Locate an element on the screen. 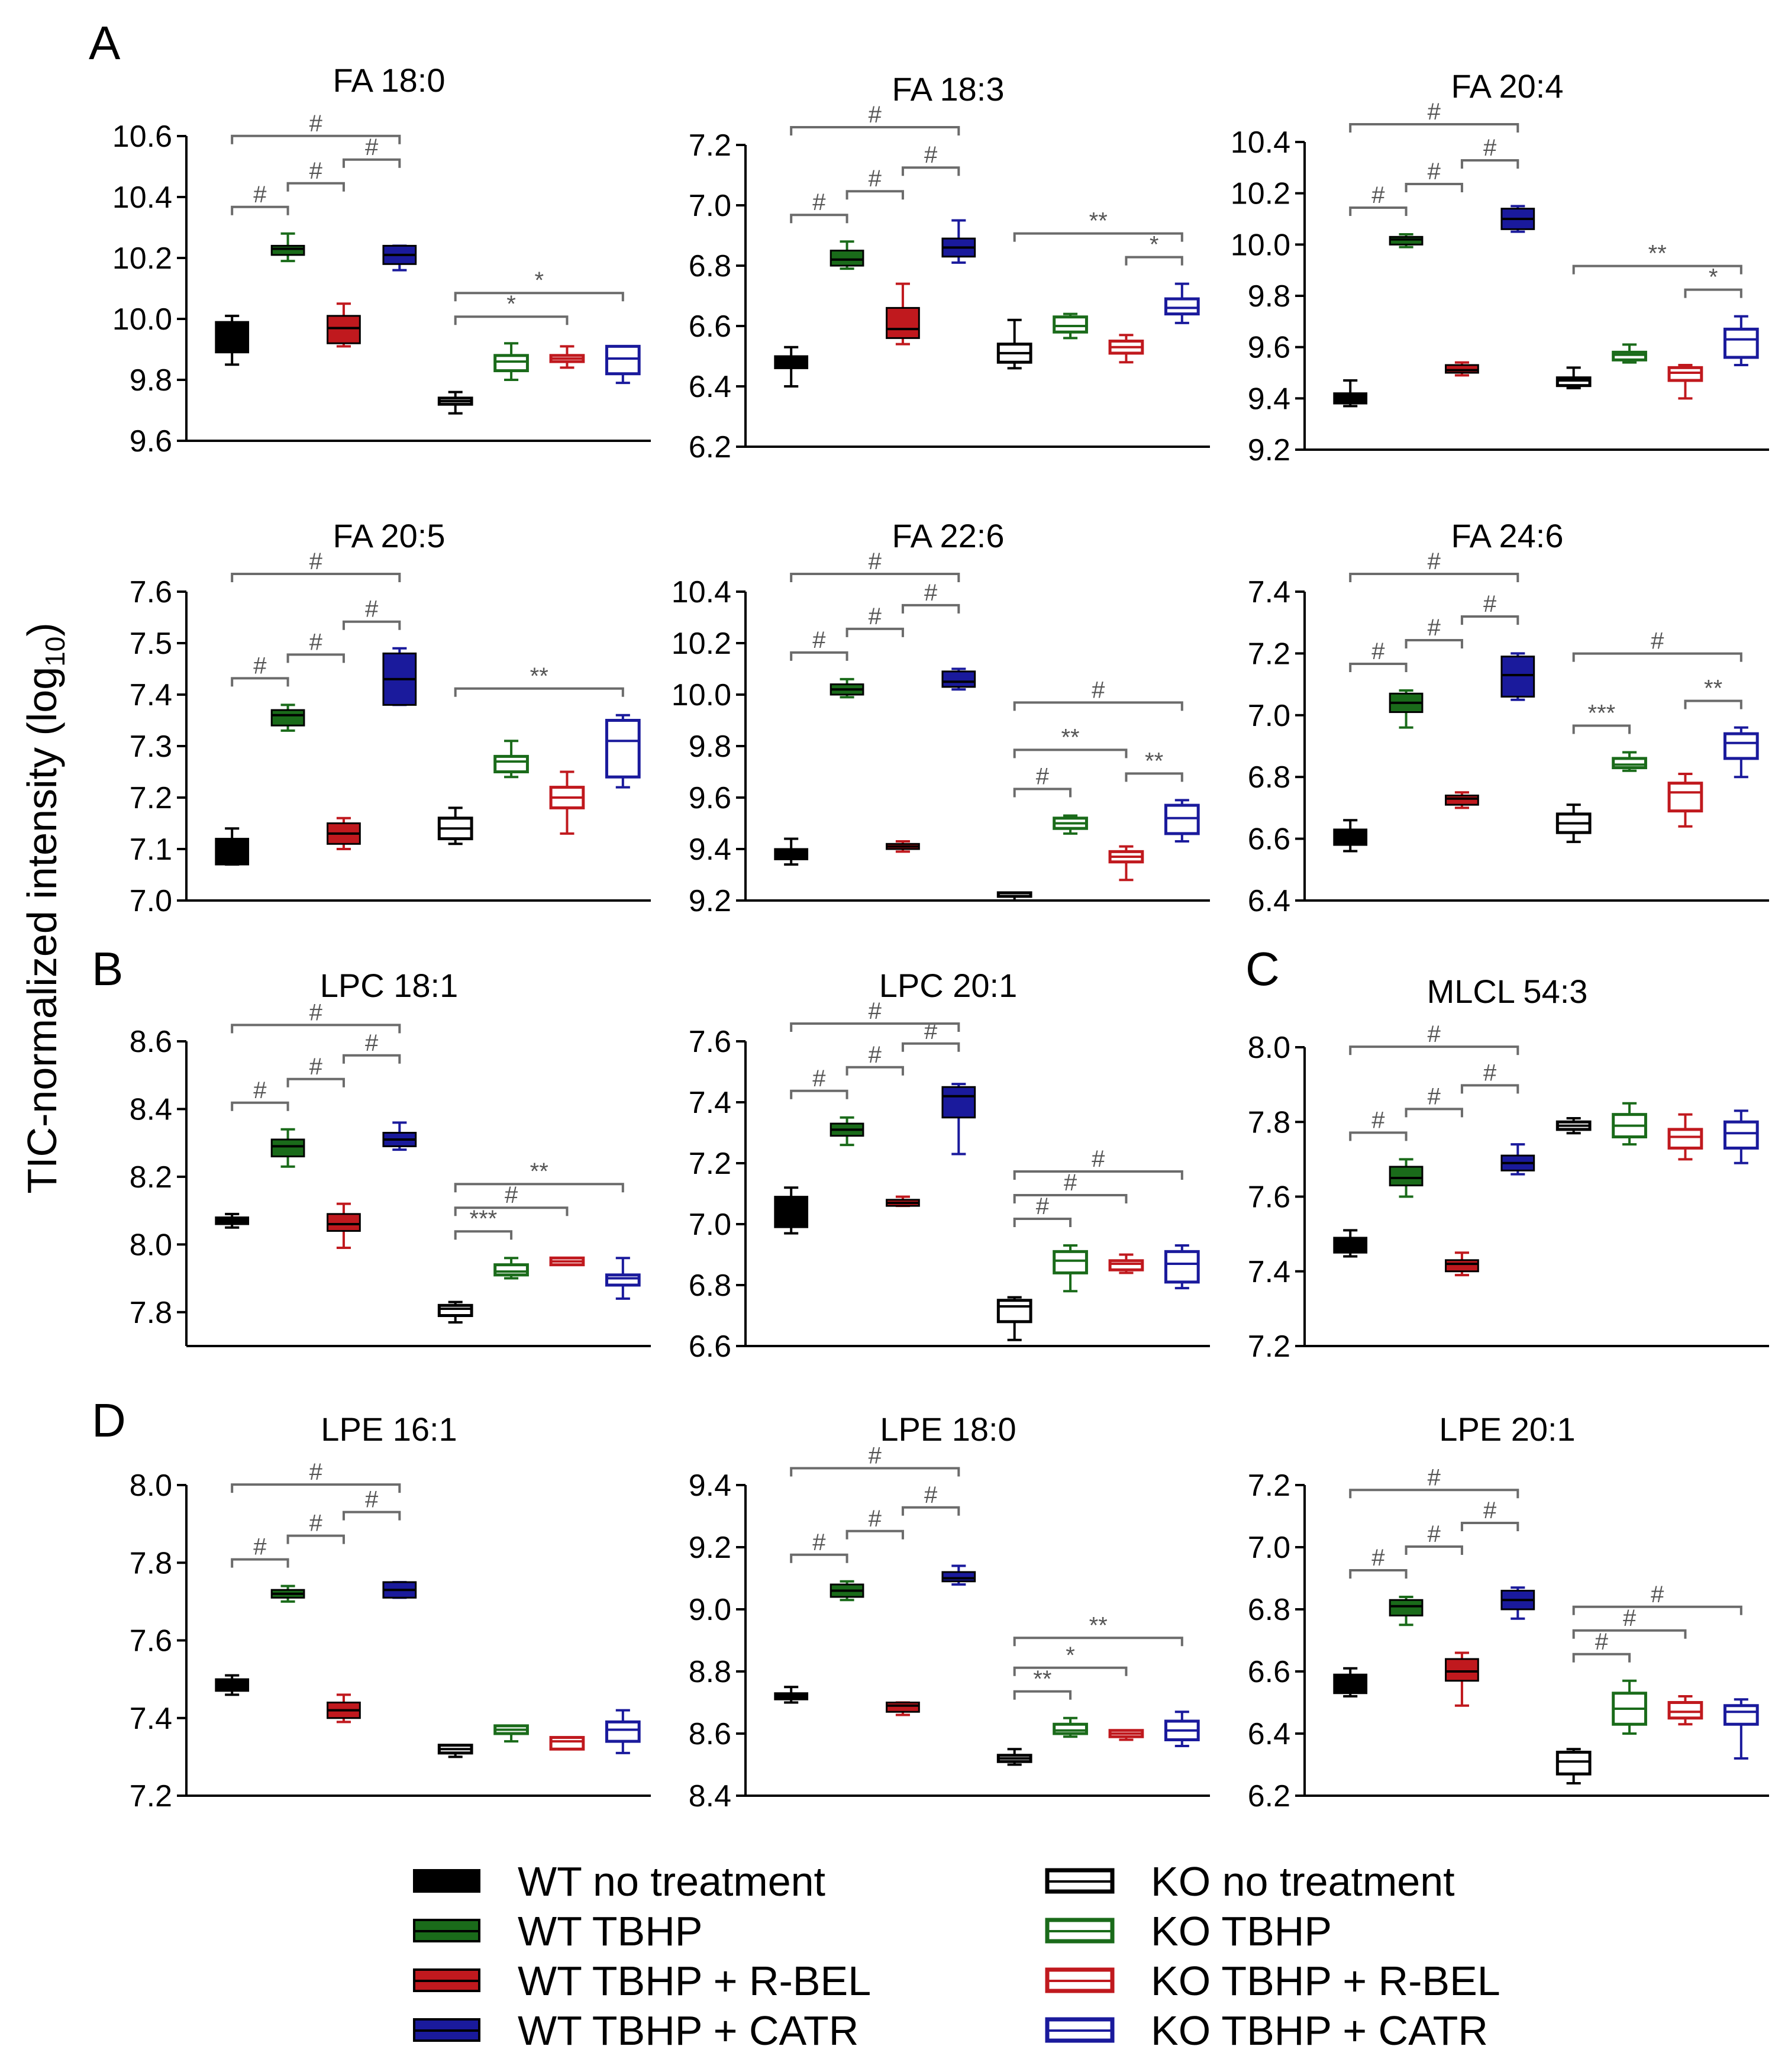 The height and width of the screenshot is (2072, 1788). y-tick-label: 6.4 is located at coordinates (710, 387).